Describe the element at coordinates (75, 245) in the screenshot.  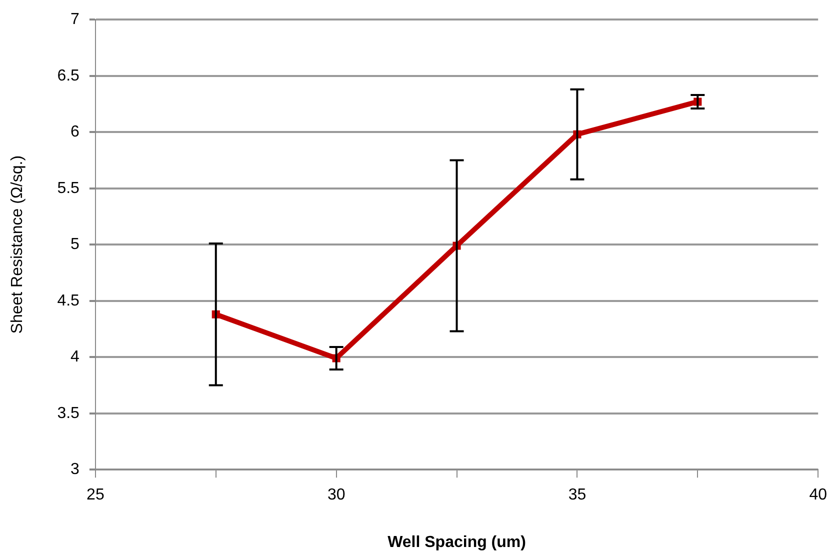
I see `y-tick-label: 5` at that location.